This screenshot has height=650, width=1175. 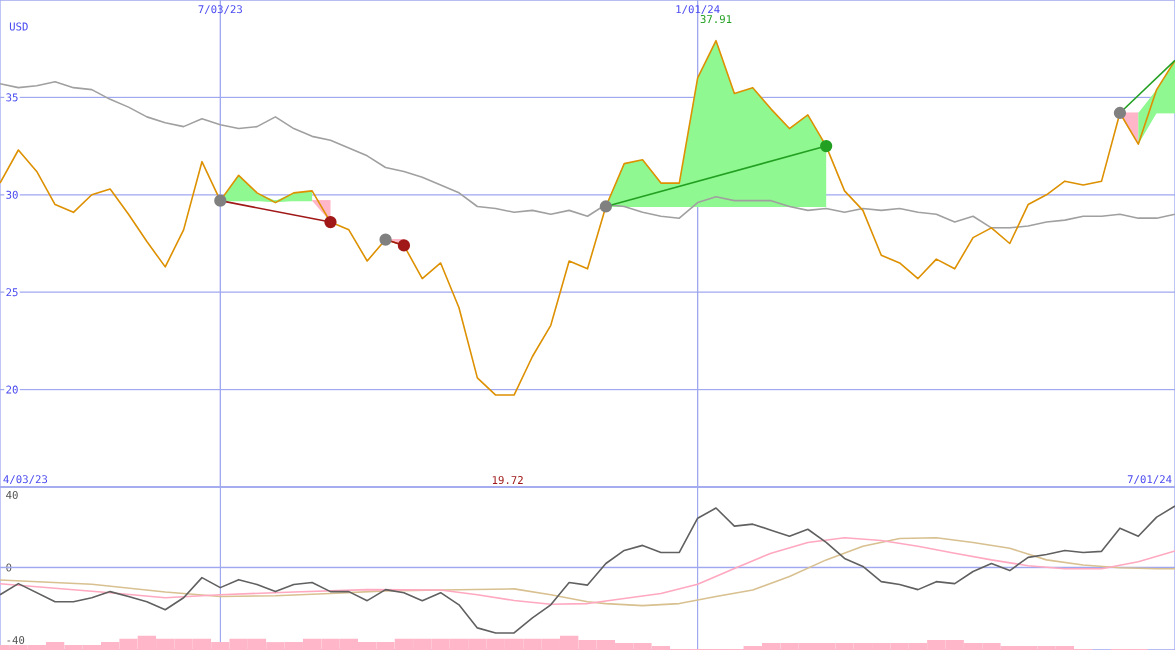 What do you see at coordinates (12, 389) in the screenshot?
I see `y-tick-label: 20` at bounding box center [12, 389].